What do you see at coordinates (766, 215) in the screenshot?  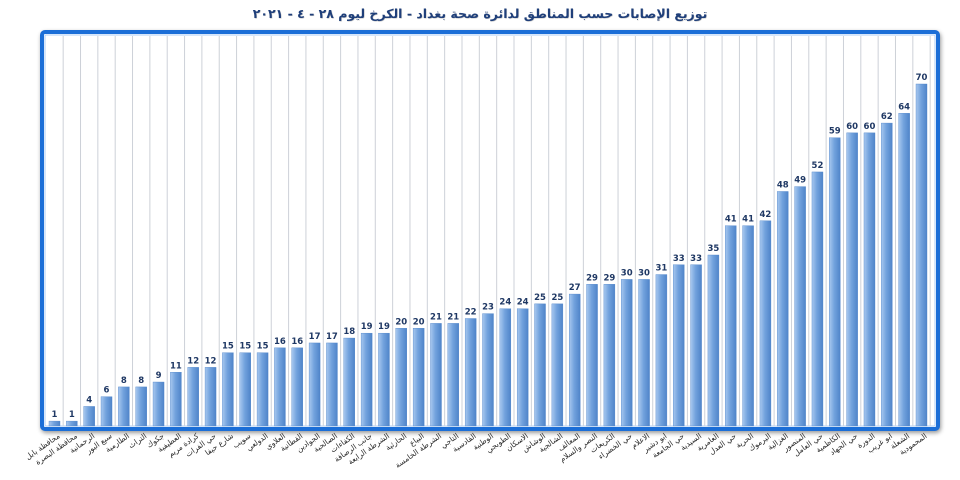 I see `data-label: 42` at bounding box center [766, 215].